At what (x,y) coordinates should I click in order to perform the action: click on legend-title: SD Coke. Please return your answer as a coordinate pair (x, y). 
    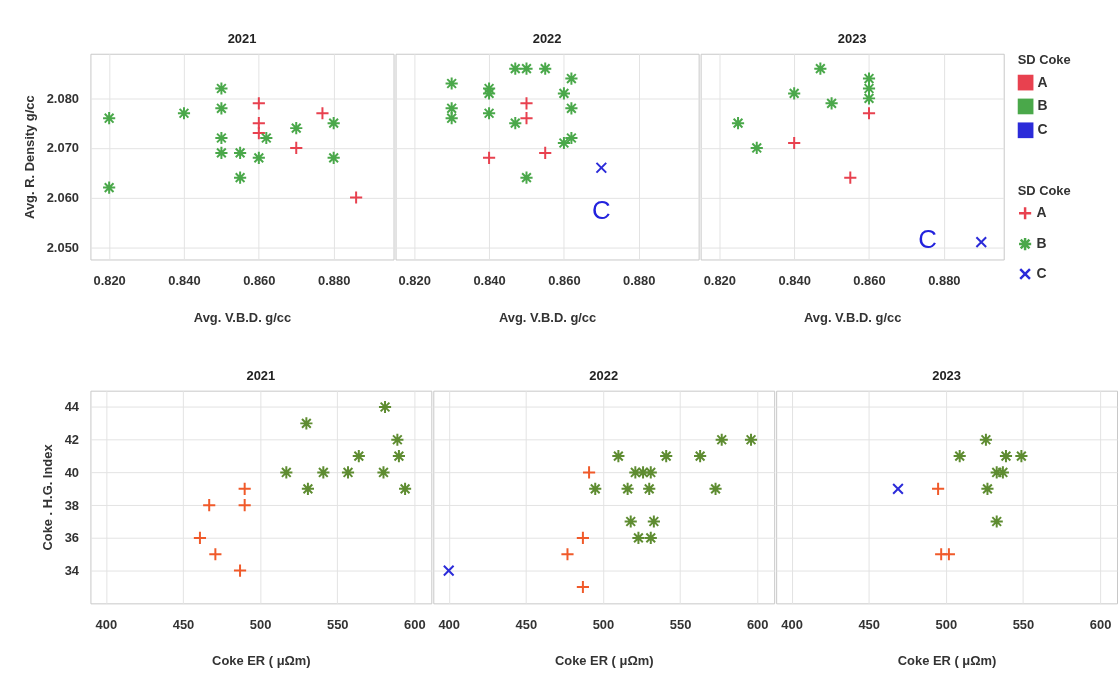
    Looking at the image, I should click on (1044, 190).